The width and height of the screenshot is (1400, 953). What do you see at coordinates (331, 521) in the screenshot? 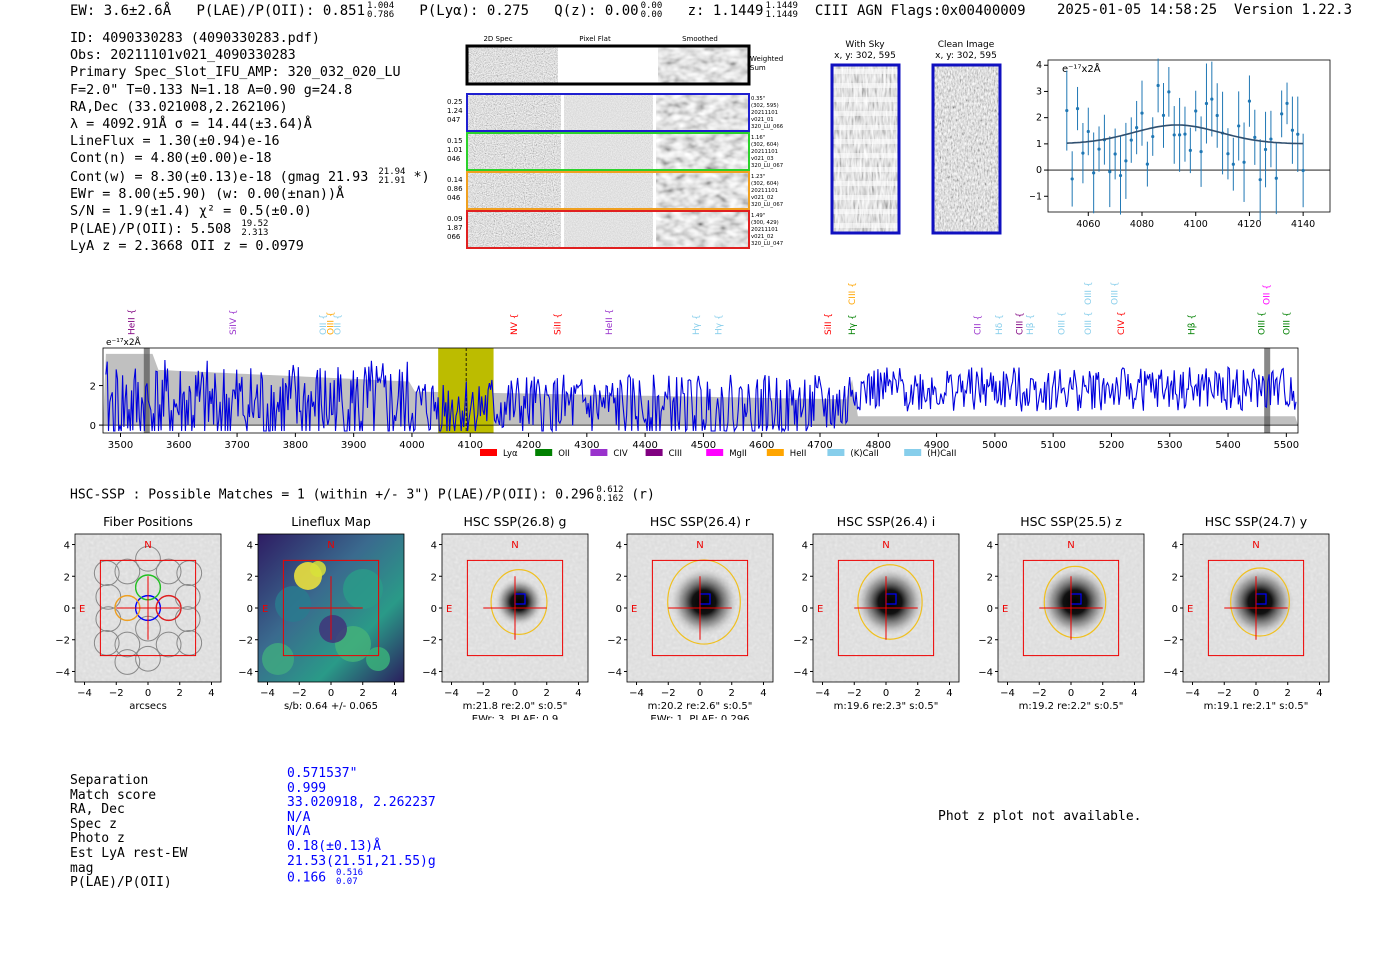
I see `panel-title: Lineflux Map` at bounding box center [331, 521].